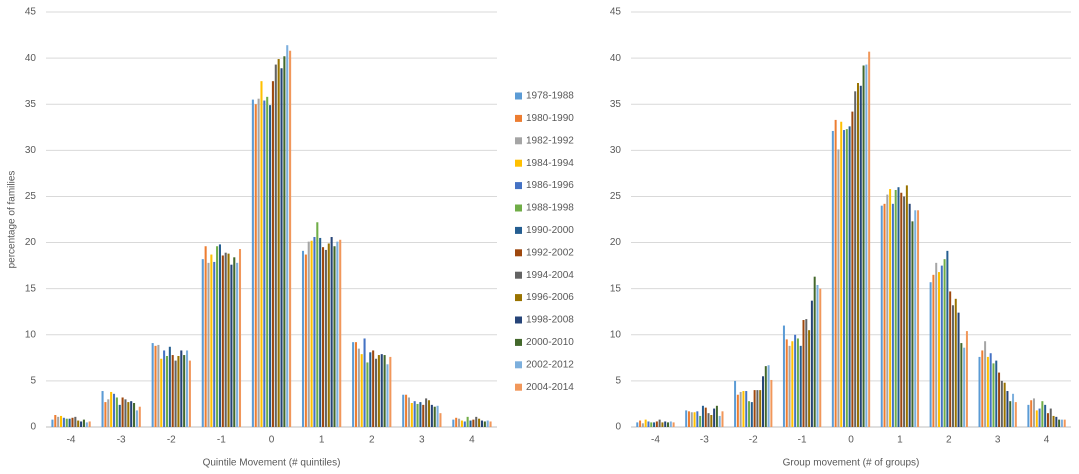 This screenshot has width=1079, height=474. I want to click on x-tick-label: 4, so click(472, 440).